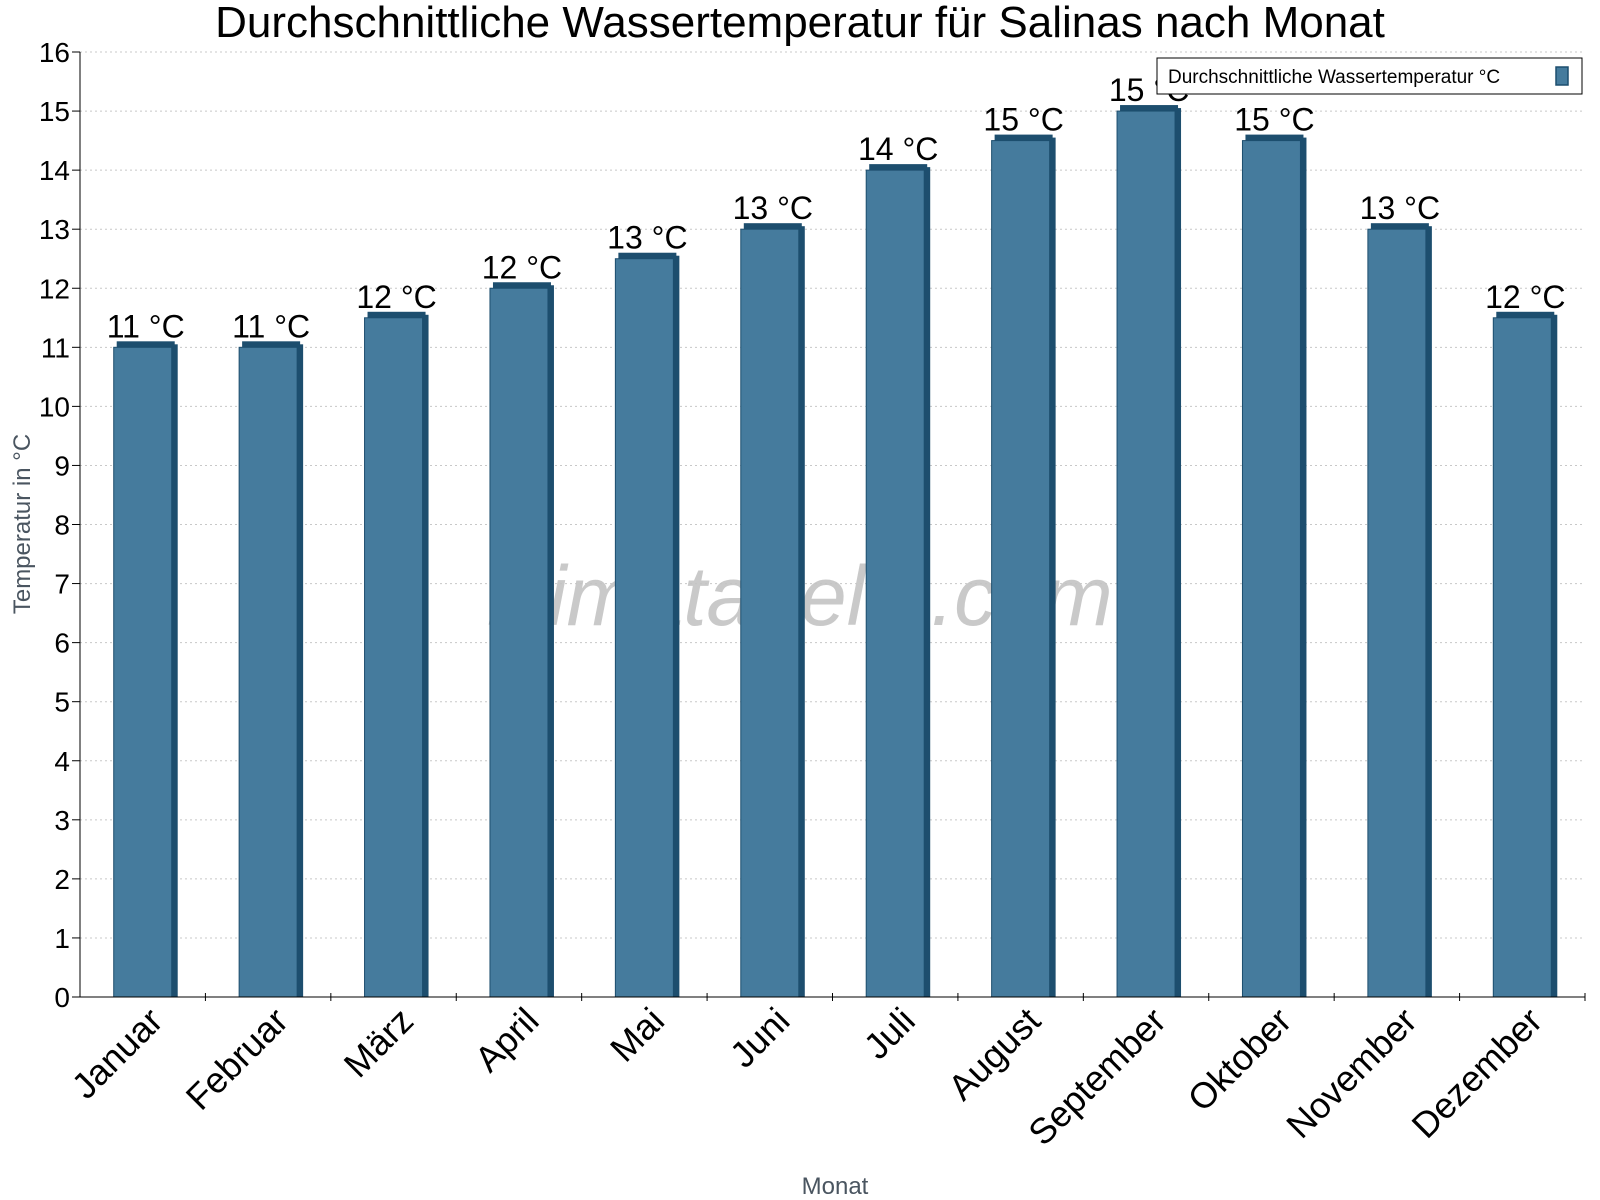  Describe the element at coordinates (22, 524) in the screenshot. I see `y-axis-label: Temperatur in °C` at that location.